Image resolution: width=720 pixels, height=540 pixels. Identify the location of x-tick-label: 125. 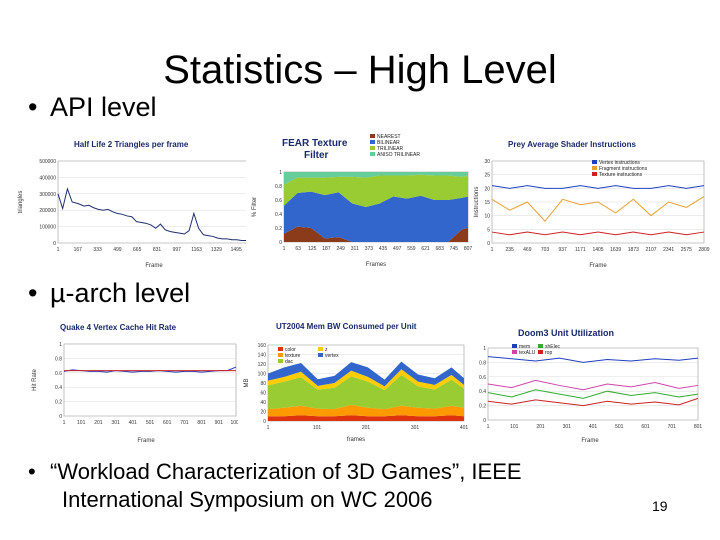
(312, 249).